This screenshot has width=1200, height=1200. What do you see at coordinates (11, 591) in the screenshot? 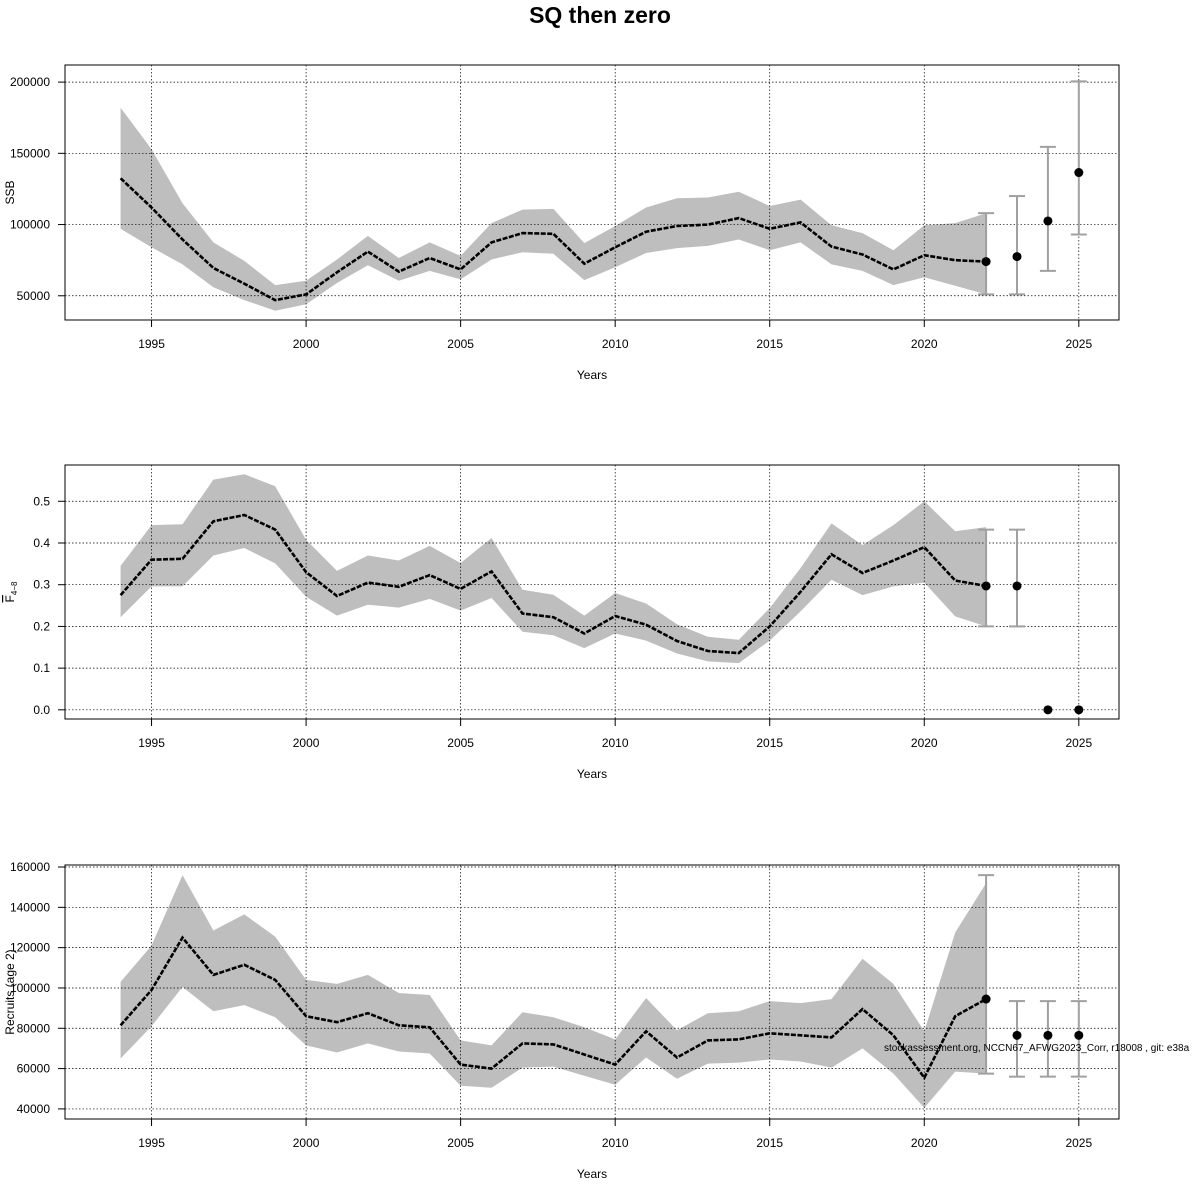
I see `y-axis-label: F4−8` at bounding box center [11, 591].